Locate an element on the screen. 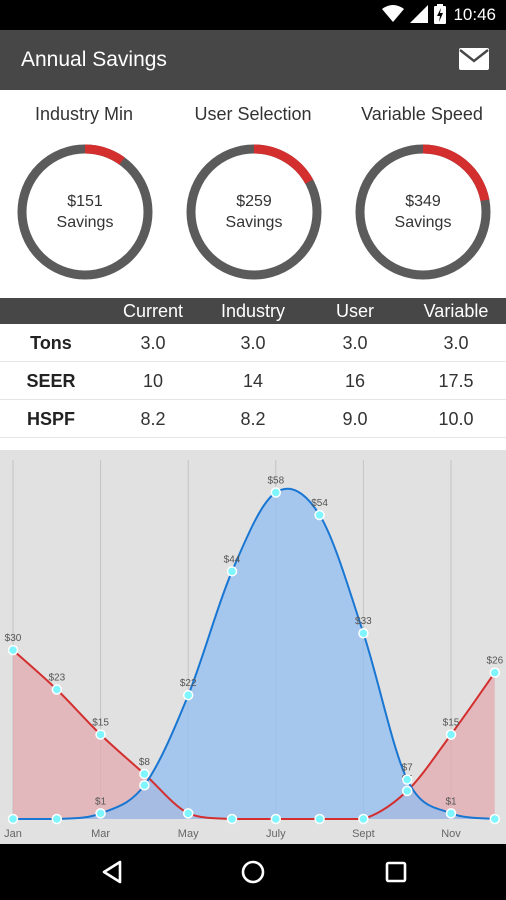  table-header: Current Industry User Variable is located at coordinates (253, 311).